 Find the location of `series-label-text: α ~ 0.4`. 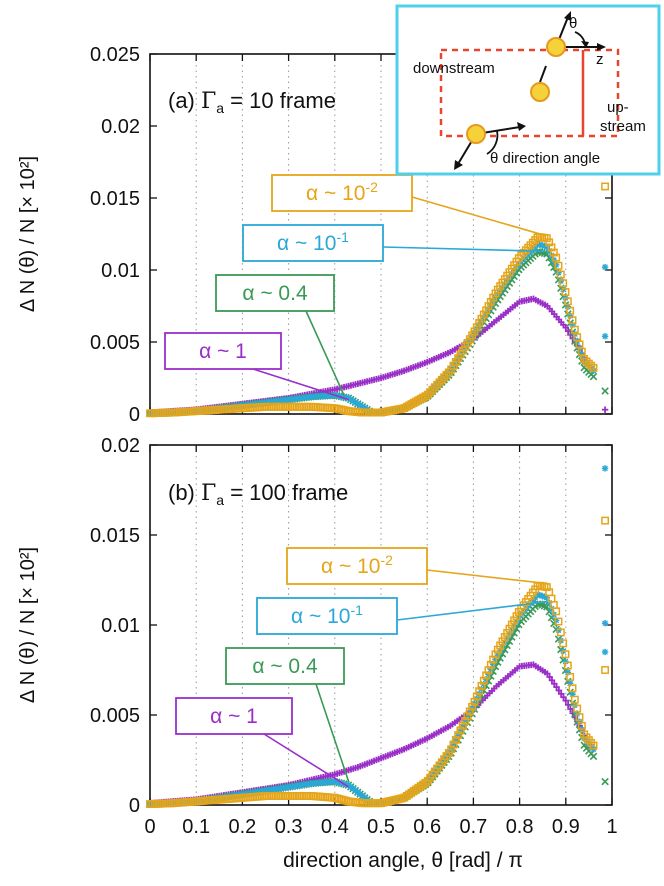

series-label-text: α ~ 0.4 is located at coordinates (275, 293).